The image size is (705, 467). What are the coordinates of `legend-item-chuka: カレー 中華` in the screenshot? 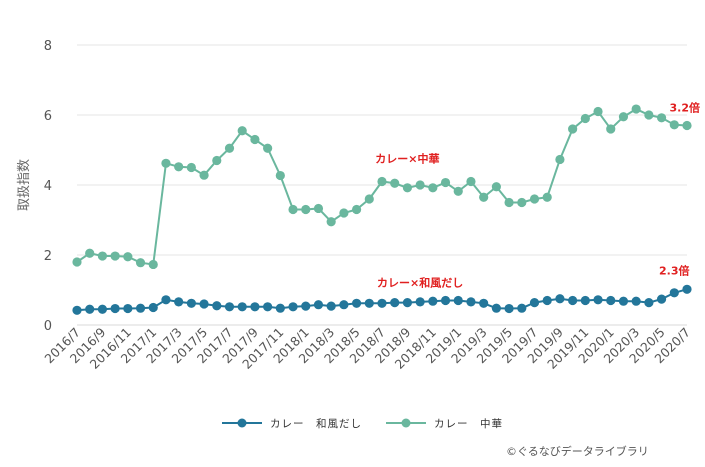 It's located at (444, 423).